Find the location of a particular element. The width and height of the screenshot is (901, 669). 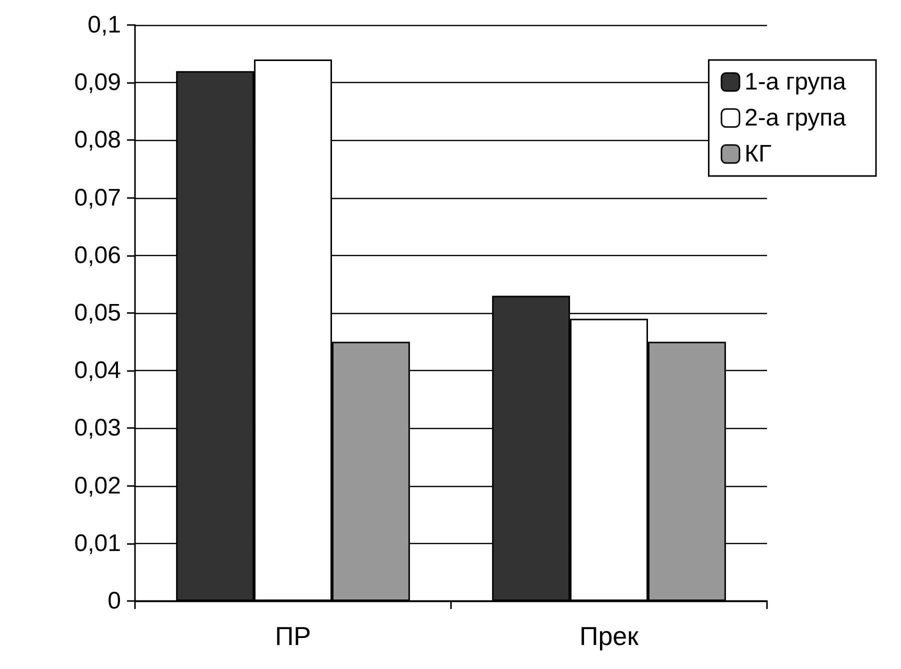

legend-label: КГ is located at coordinates (758, 154).